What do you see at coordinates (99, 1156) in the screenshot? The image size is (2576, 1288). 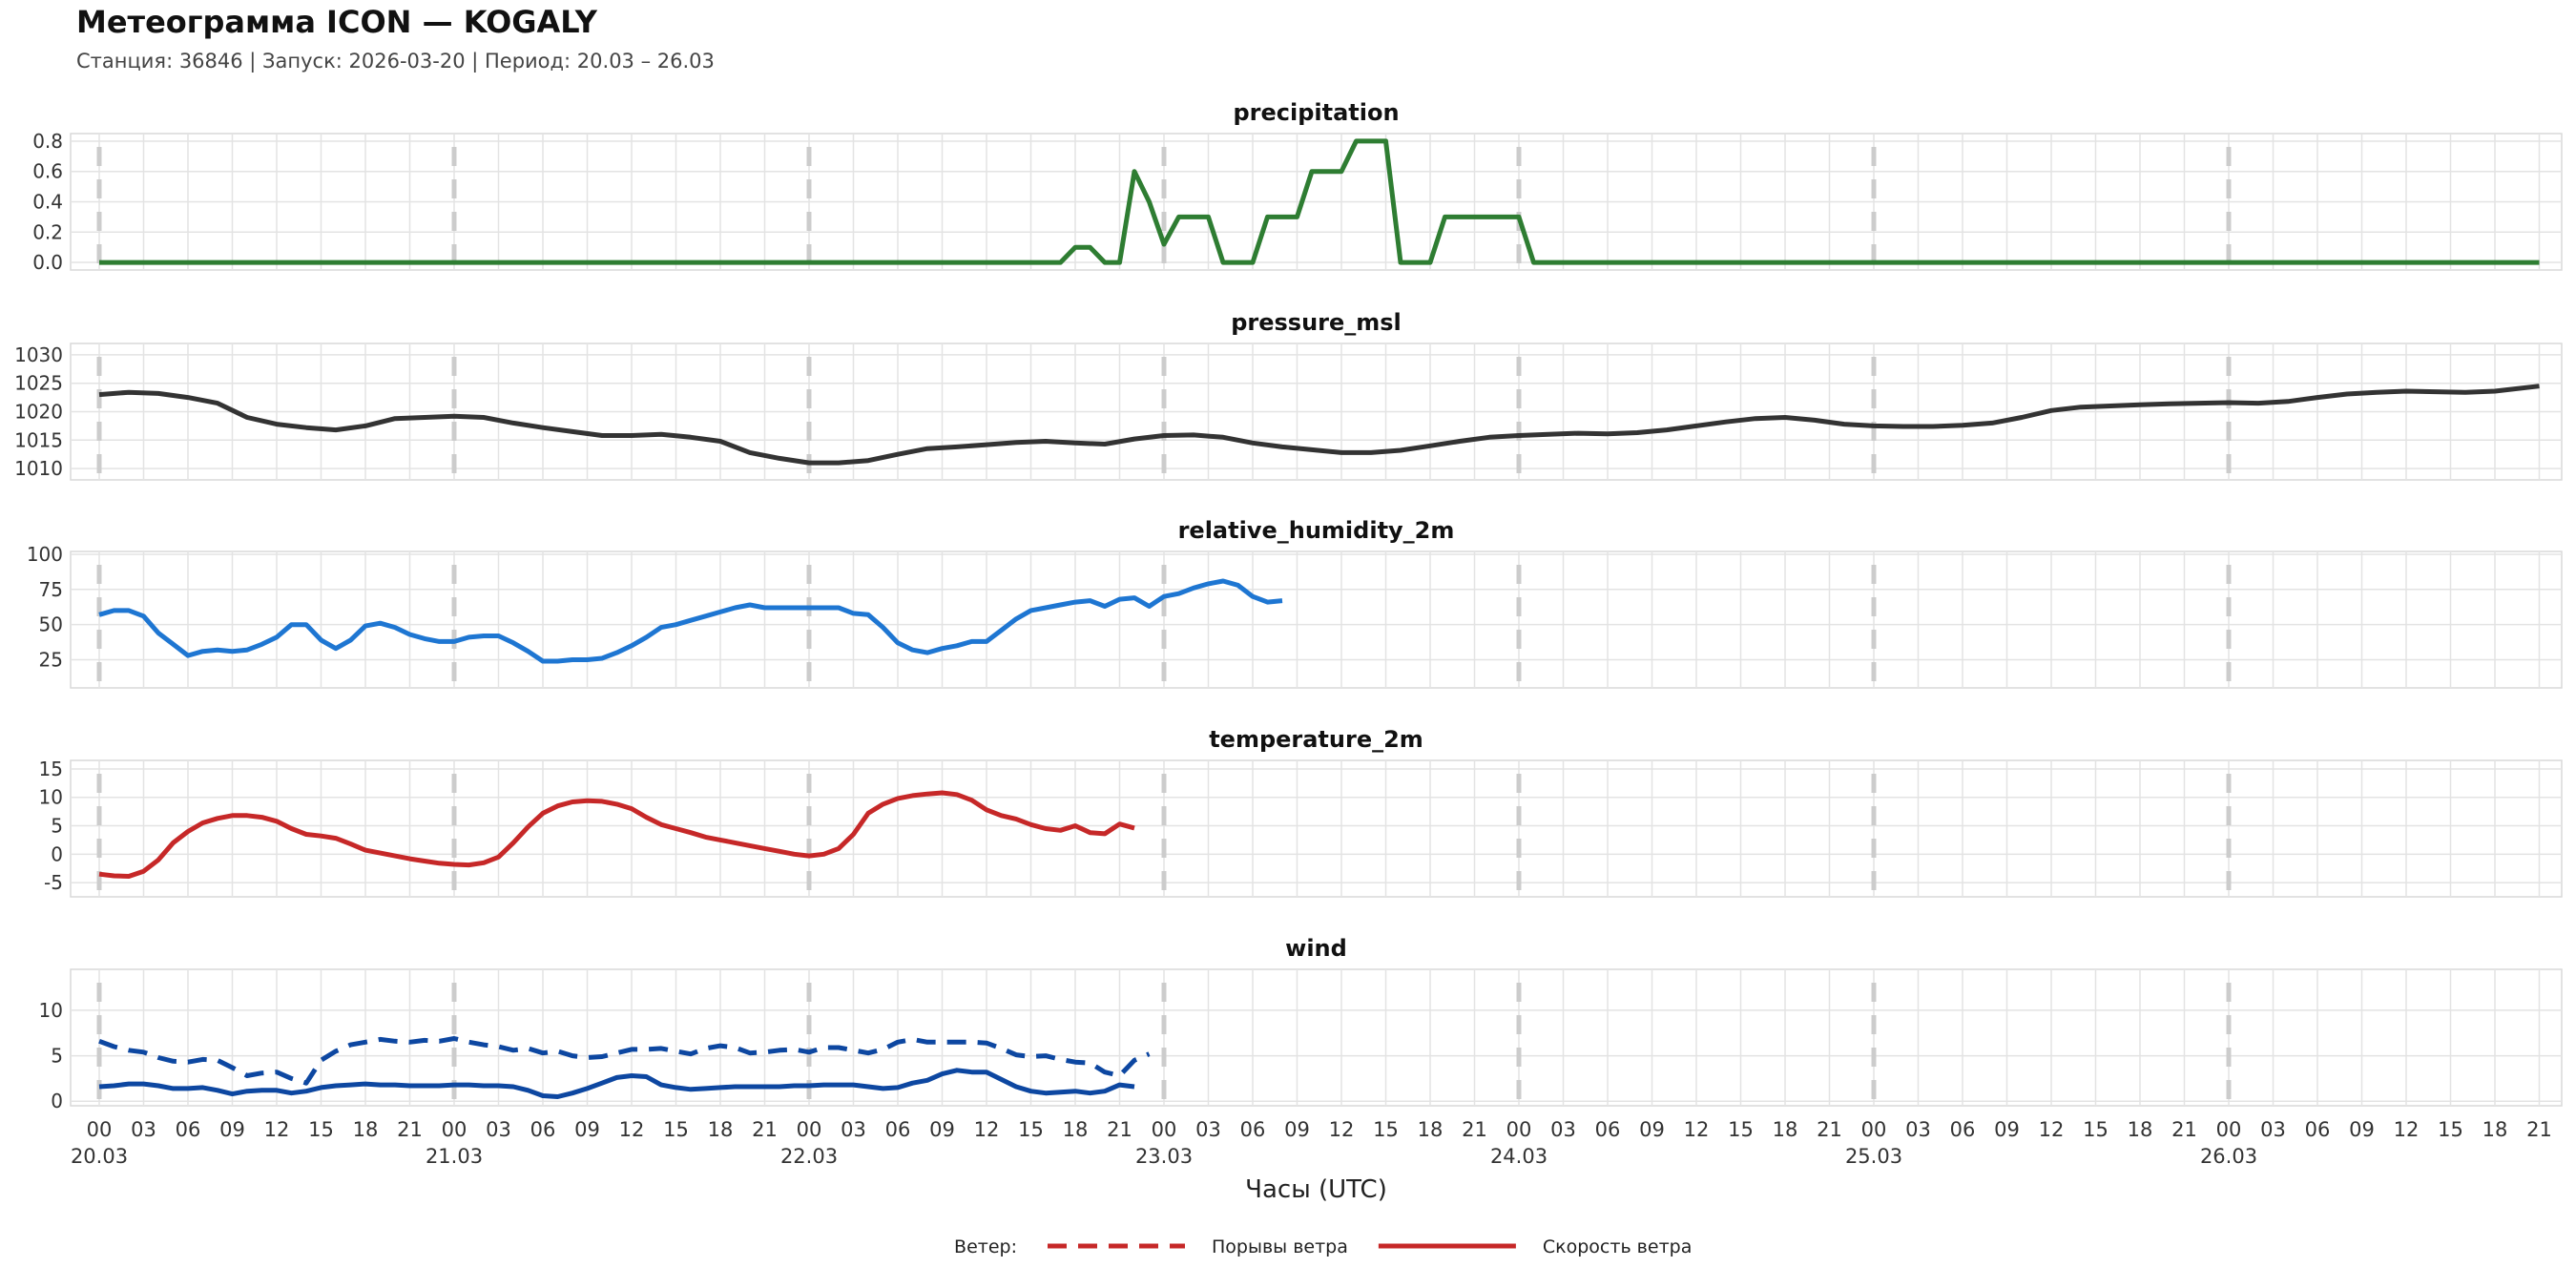 I see `x-date-label: 20.03` at bounding box center [99, 1156].